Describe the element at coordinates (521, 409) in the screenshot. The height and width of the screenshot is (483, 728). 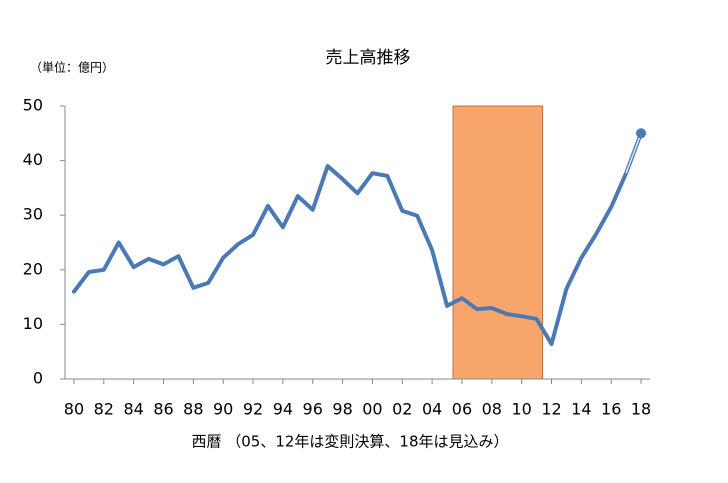
I see `x-tick-label: 10` at that location.